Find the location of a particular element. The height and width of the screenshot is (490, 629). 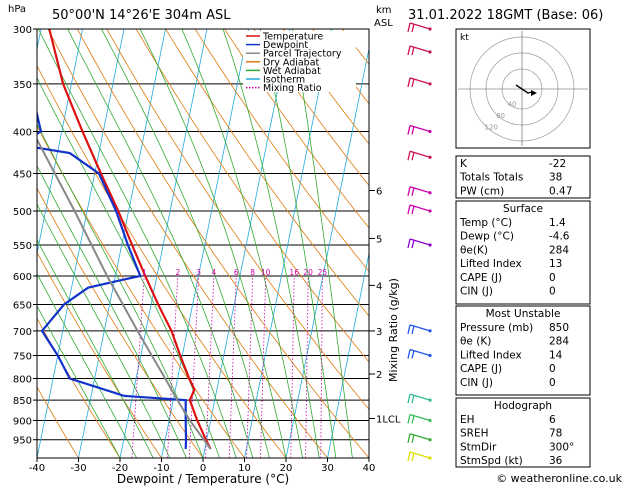

surface-row-value: 284 is located at coordinates (559, 250).